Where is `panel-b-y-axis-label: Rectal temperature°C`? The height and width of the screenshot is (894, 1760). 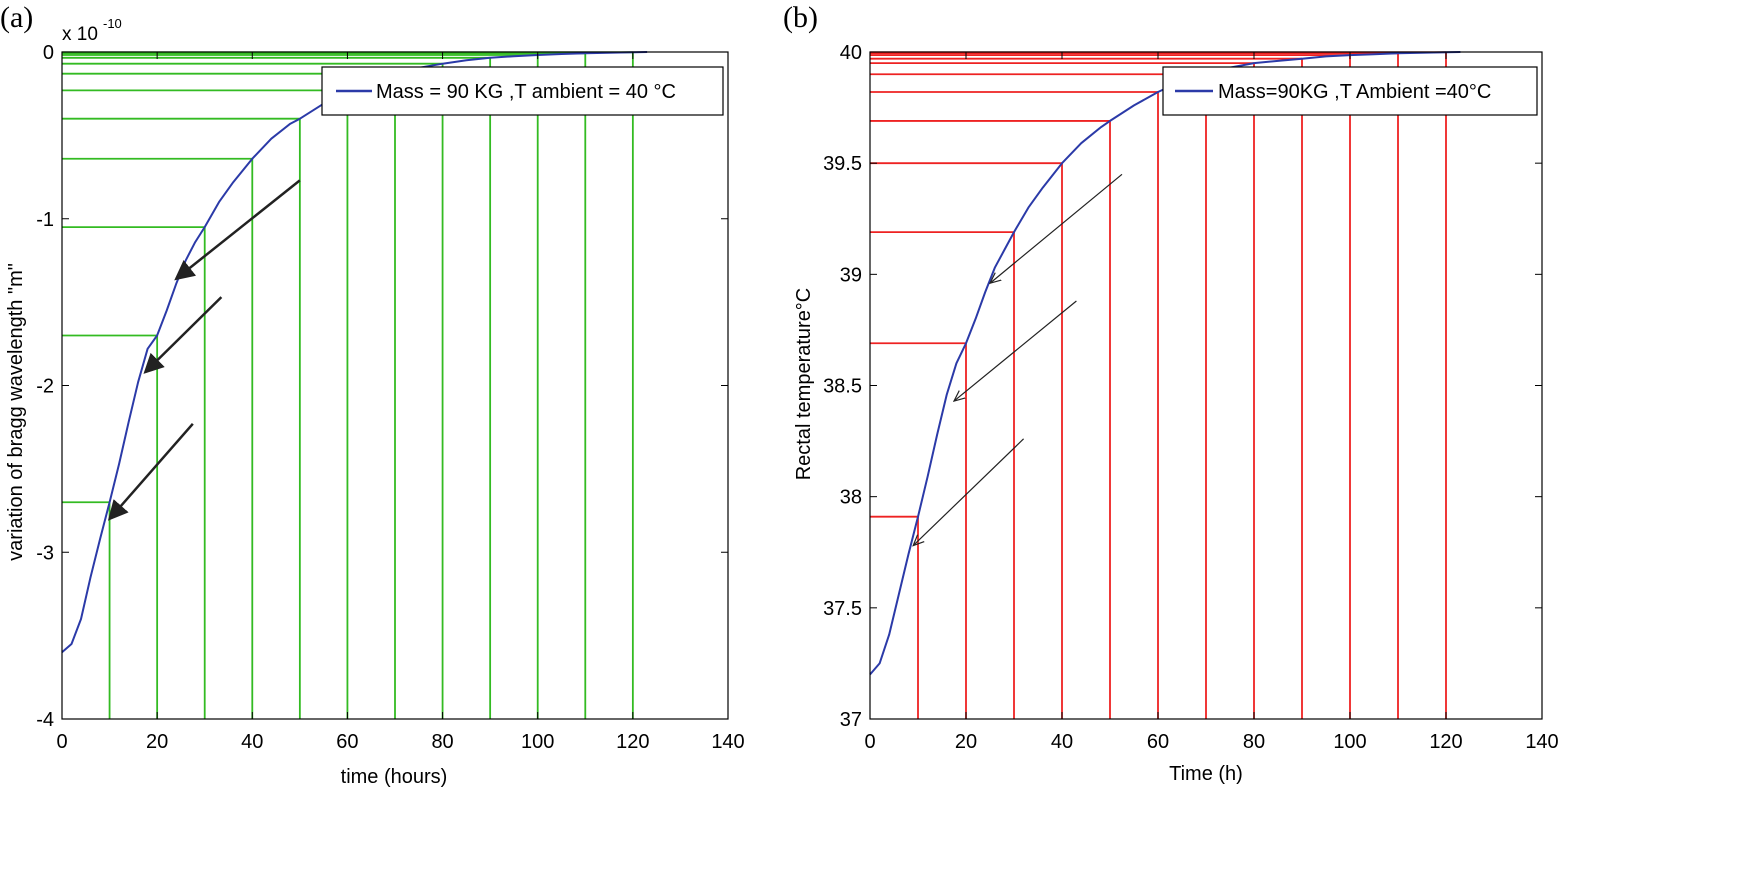 panel-b-y-axis-label: Rectal temperature°C is located at coordinates (804, 384).